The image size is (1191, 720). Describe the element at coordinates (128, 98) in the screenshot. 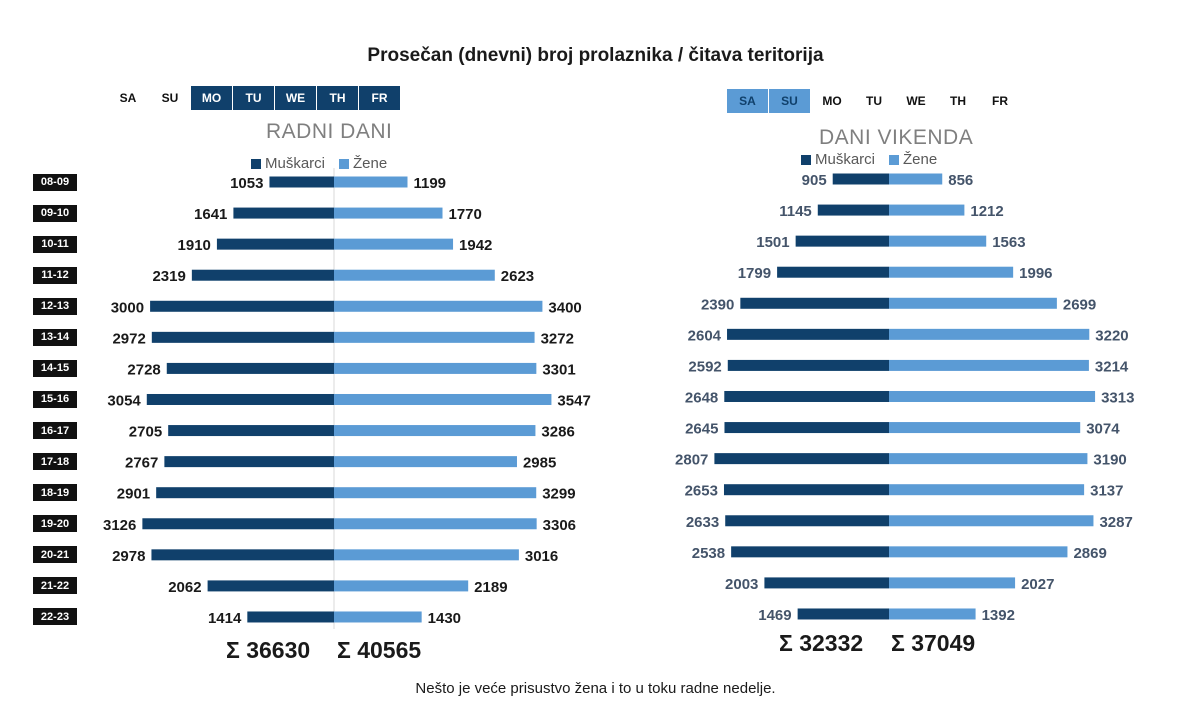

I see `day-sa: SA` at that location.